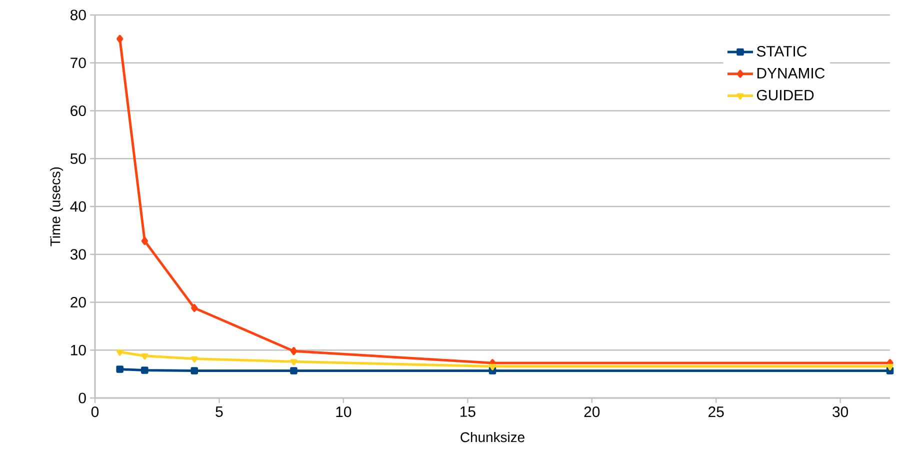  What do you see at coordinates (781, 51) in the screenshot?
I see `legend-label: STATIC` at bounding box center [781, 51].